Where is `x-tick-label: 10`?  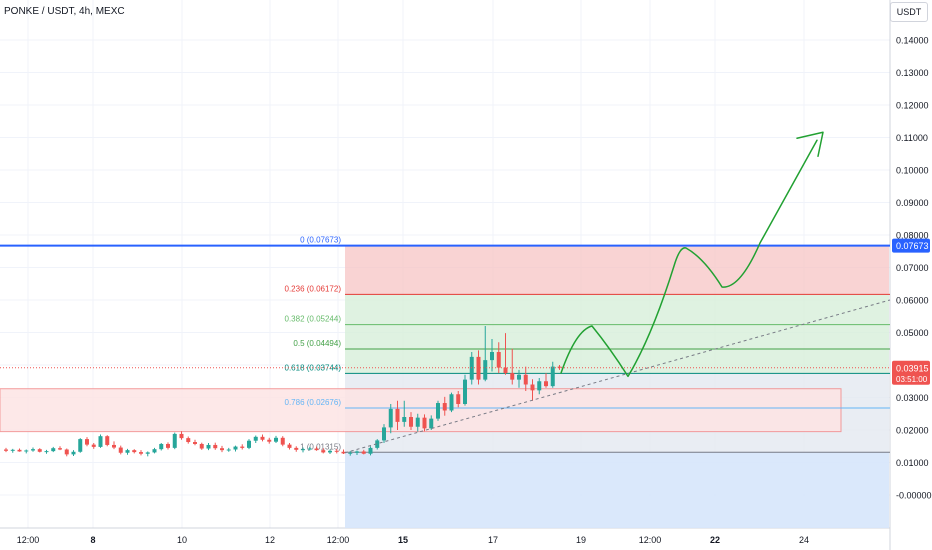
x-tick-label: 10 is located at coordinates (182, 540).